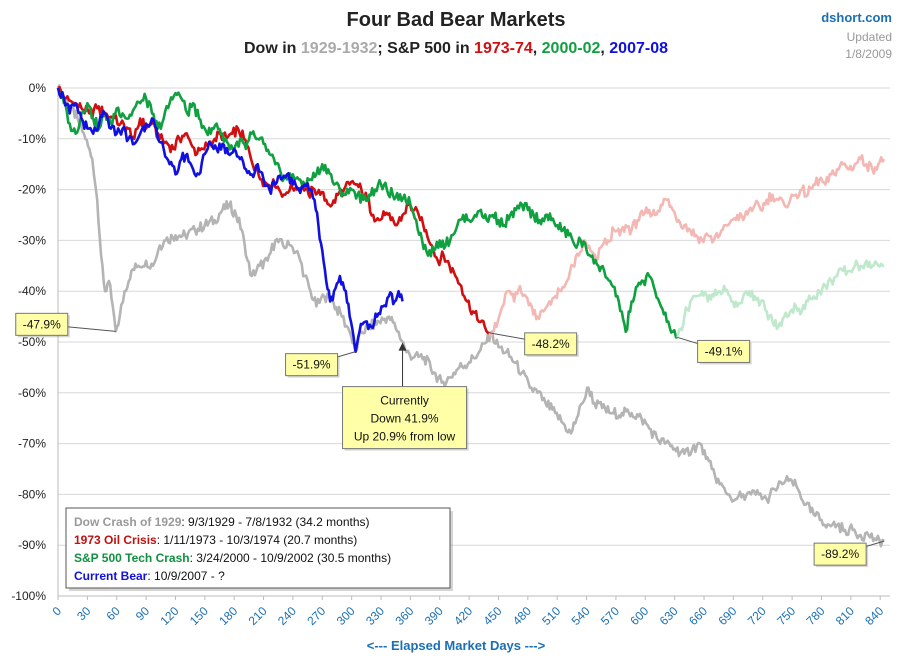  Describe the element at coordinates (581, 616) in the screenshot. I see `x-tick-label: 540` at that location.